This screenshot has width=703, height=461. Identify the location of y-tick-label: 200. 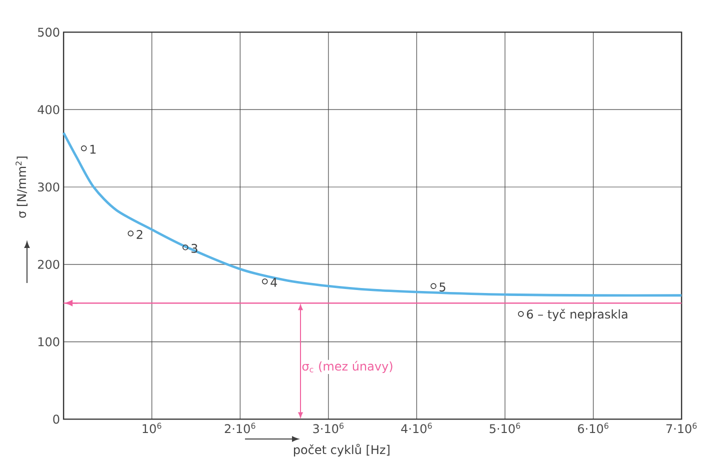
(49, 264).